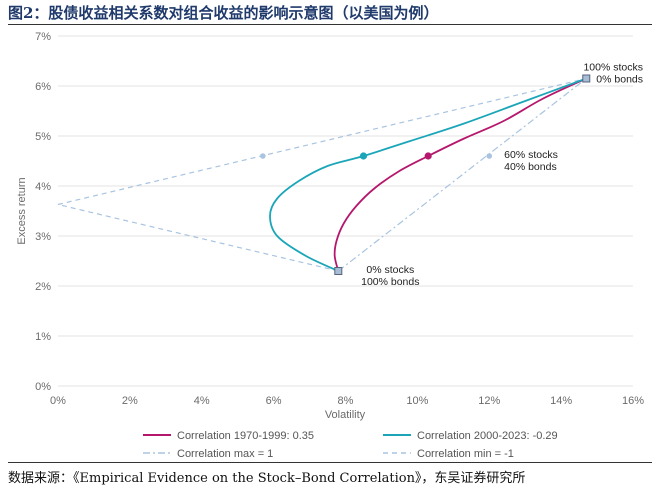 This screenshot has height=491, width=660. I want to click on endpoint-label-line: 100% stocks, so click(613, 68).